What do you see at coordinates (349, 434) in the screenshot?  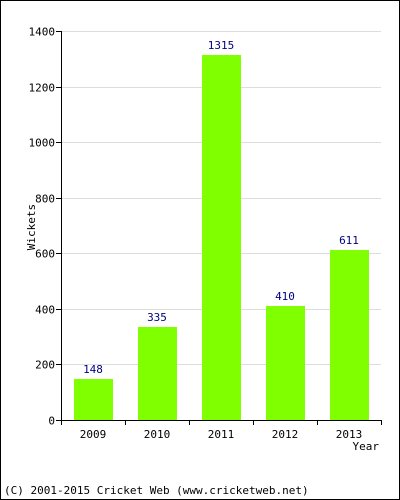 I see `x-tick-label: 2013` at bounding box center [349, 434].